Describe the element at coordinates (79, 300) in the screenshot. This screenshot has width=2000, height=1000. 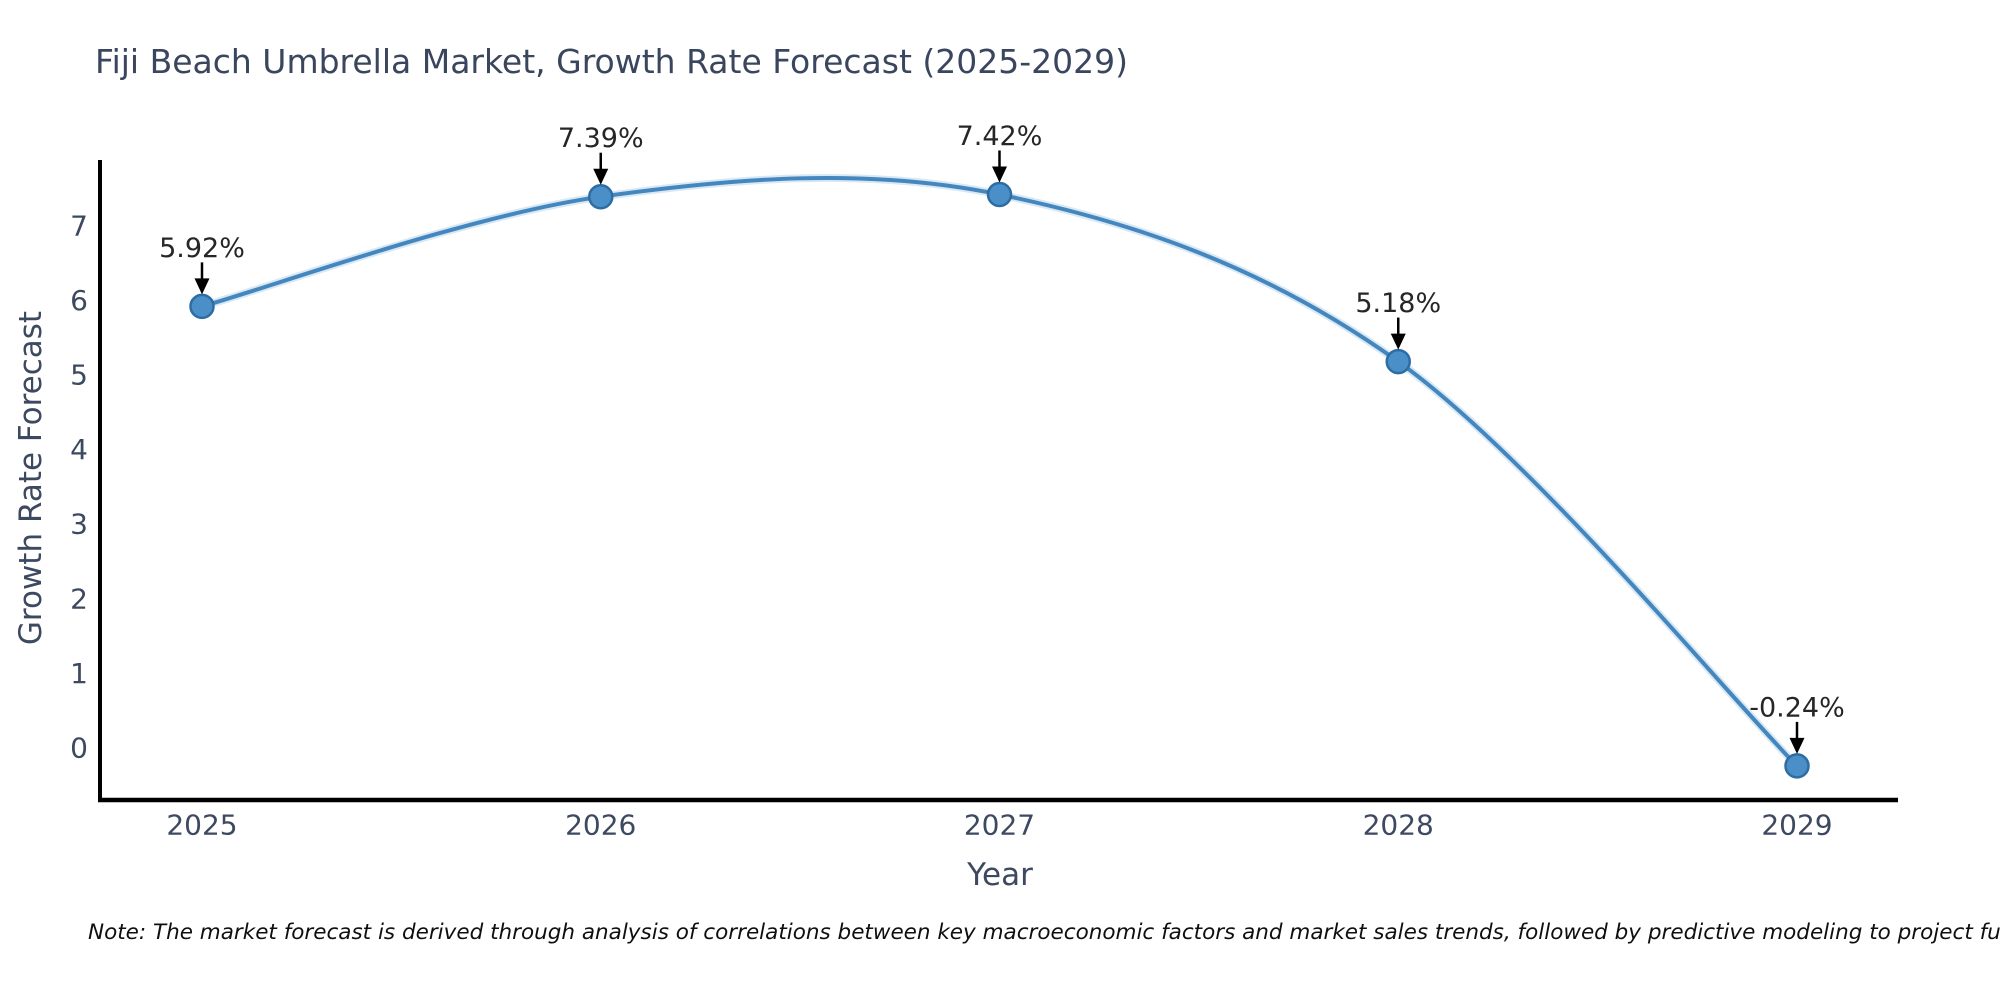
I see `y-tick-label-6: 6` at that location.